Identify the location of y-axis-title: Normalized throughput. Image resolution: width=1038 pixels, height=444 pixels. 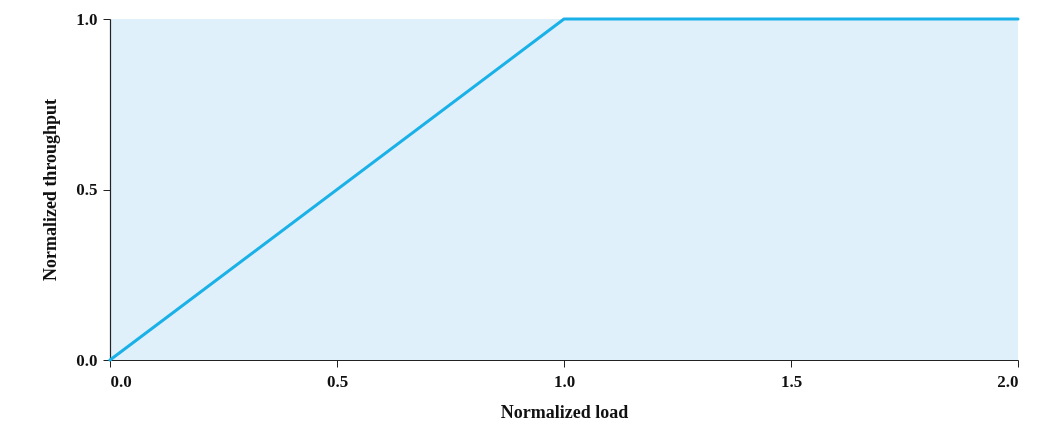
(50, 190).